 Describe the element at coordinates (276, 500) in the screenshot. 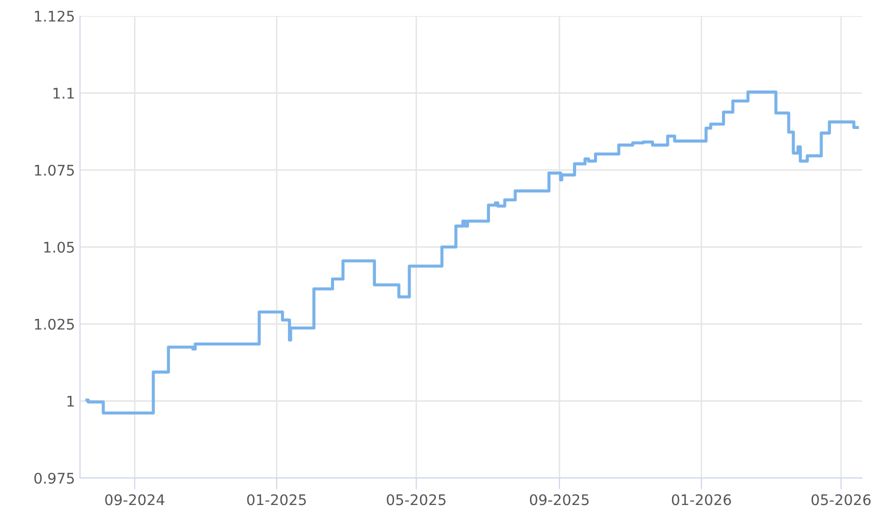

I see `x-tick-label: 01-2025` at that location.